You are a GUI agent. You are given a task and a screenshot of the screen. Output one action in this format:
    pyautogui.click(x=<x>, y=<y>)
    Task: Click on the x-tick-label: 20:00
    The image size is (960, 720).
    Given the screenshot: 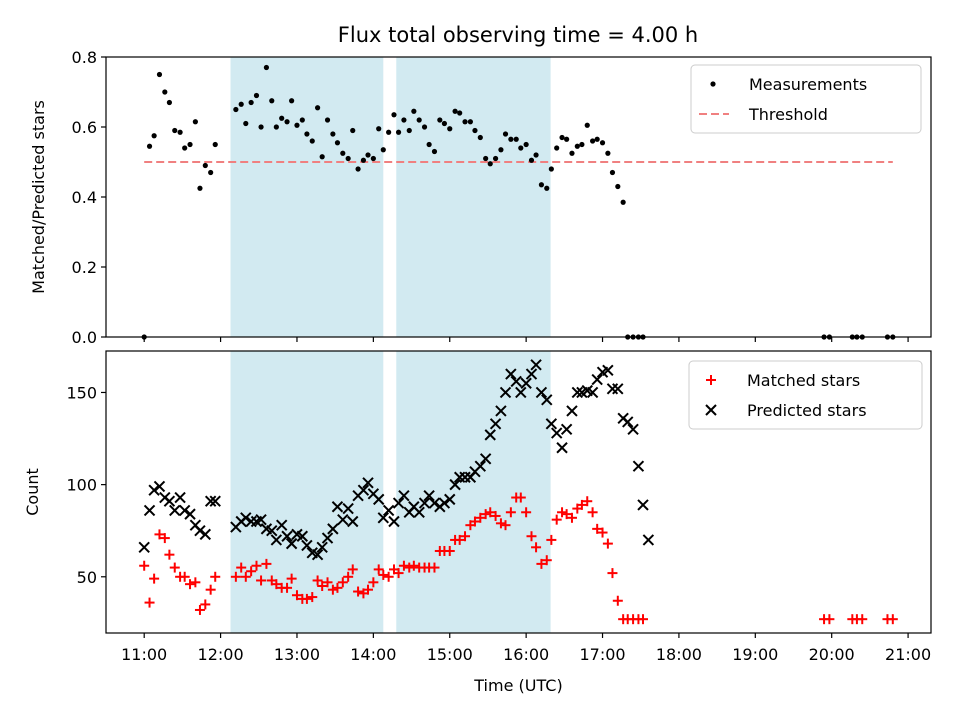 What is the action you would take?
    pyautogui.click(x=832, y=654)
    